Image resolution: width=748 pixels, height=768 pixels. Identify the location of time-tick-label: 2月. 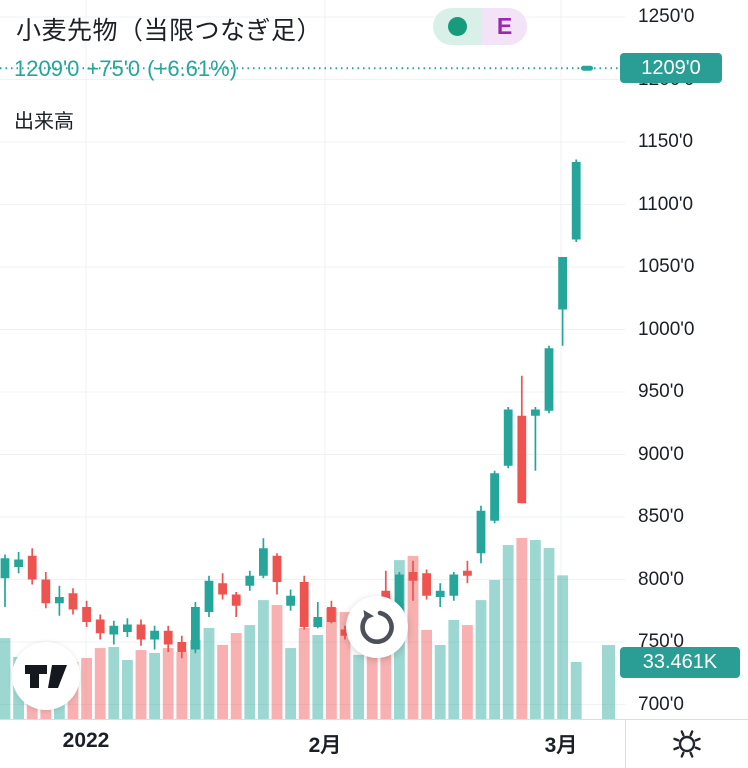
(325, 745).